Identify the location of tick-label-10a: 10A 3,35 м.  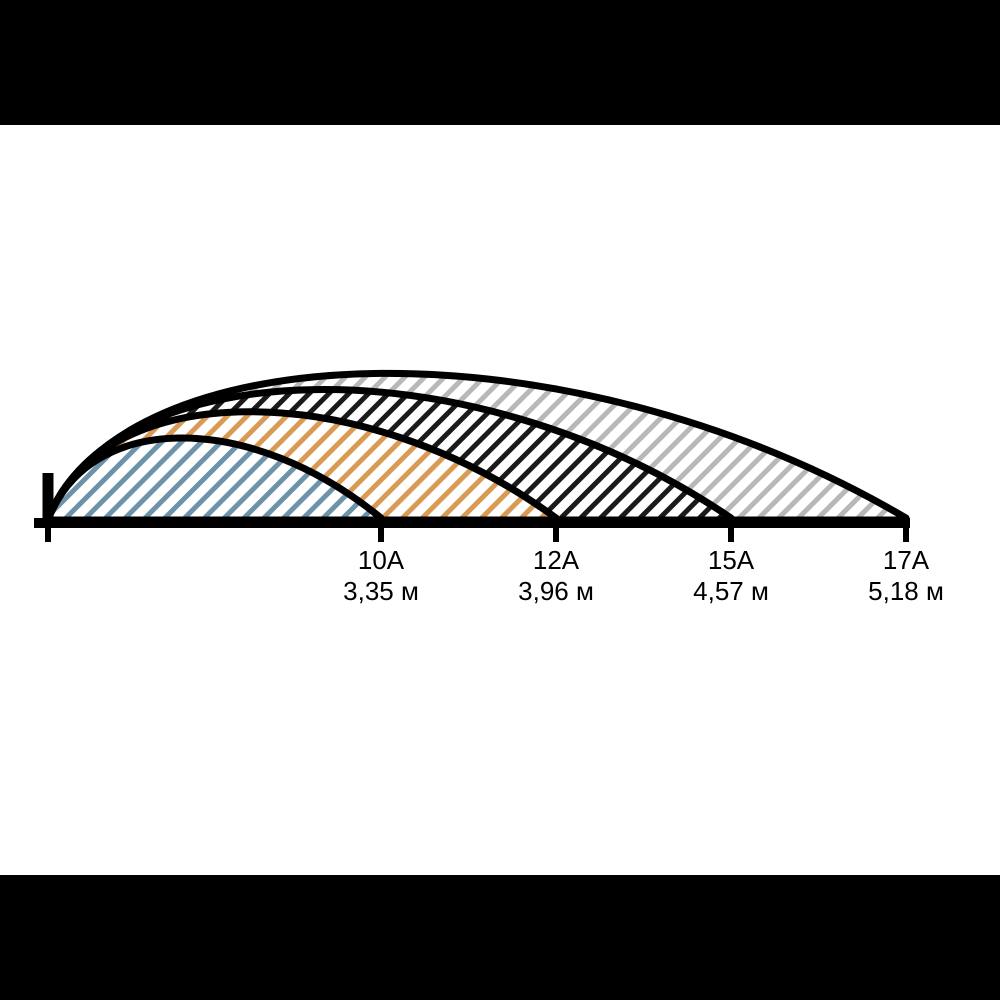
(381, 575).